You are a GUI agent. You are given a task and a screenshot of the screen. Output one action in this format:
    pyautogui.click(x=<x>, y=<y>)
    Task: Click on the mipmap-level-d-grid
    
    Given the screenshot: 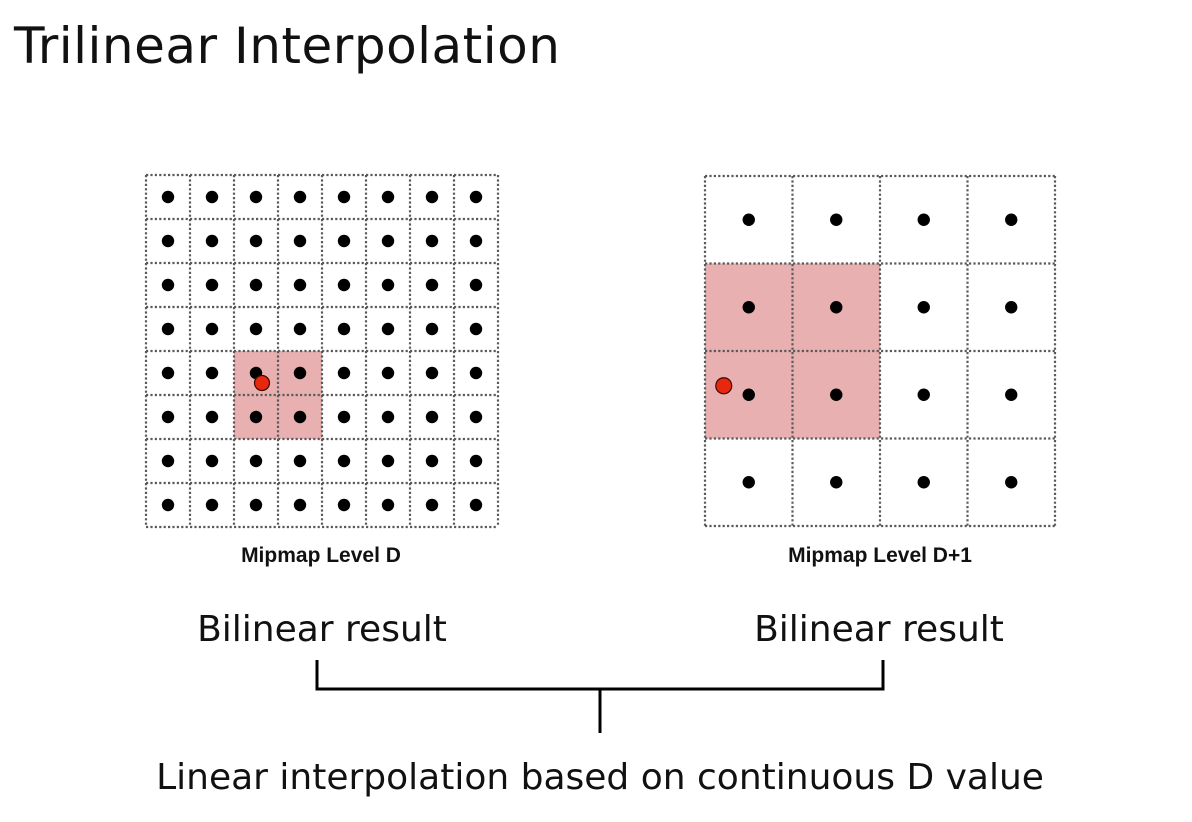 What is the action you would take?
    pyautogui.click(x=322, y=351)
    